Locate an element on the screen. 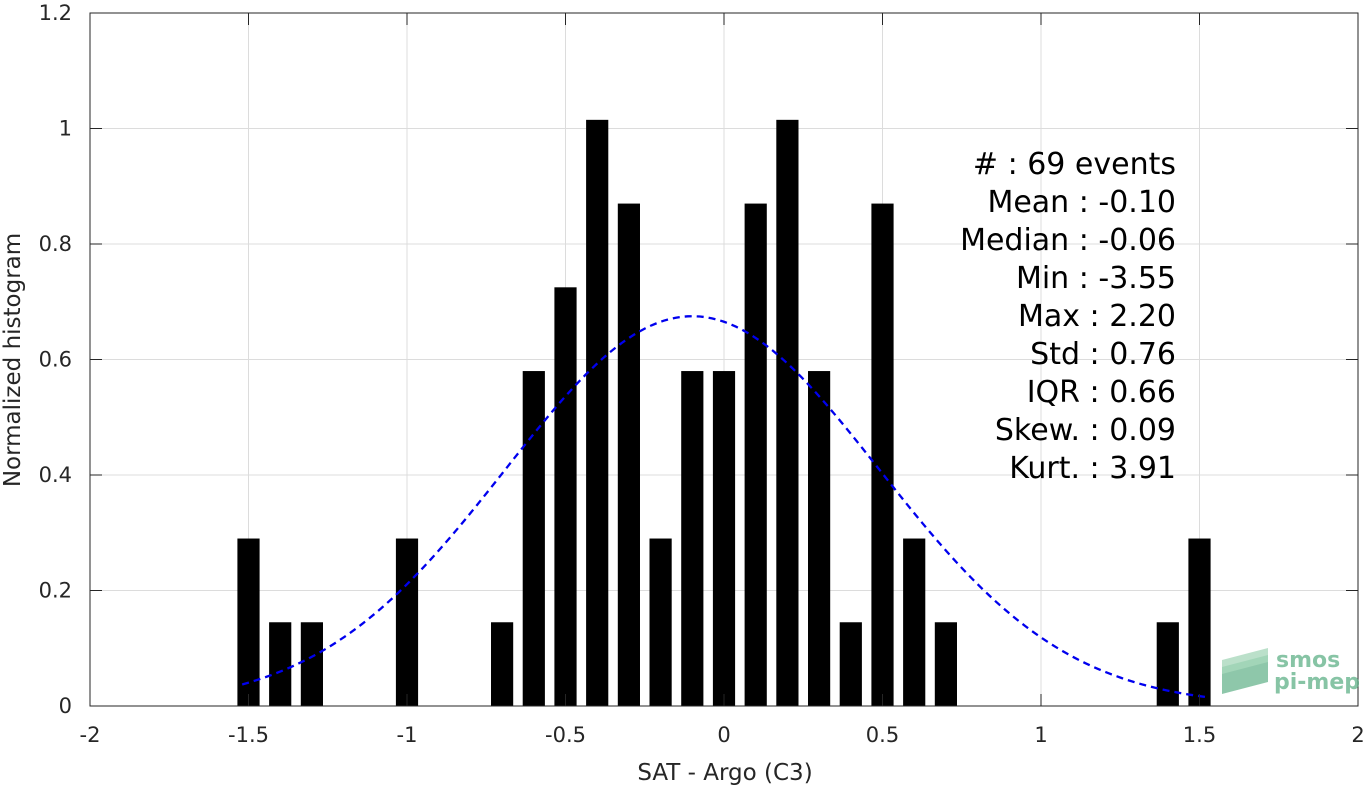  stat-line-0: # : 69 events is located at coordinates (1074, 164).